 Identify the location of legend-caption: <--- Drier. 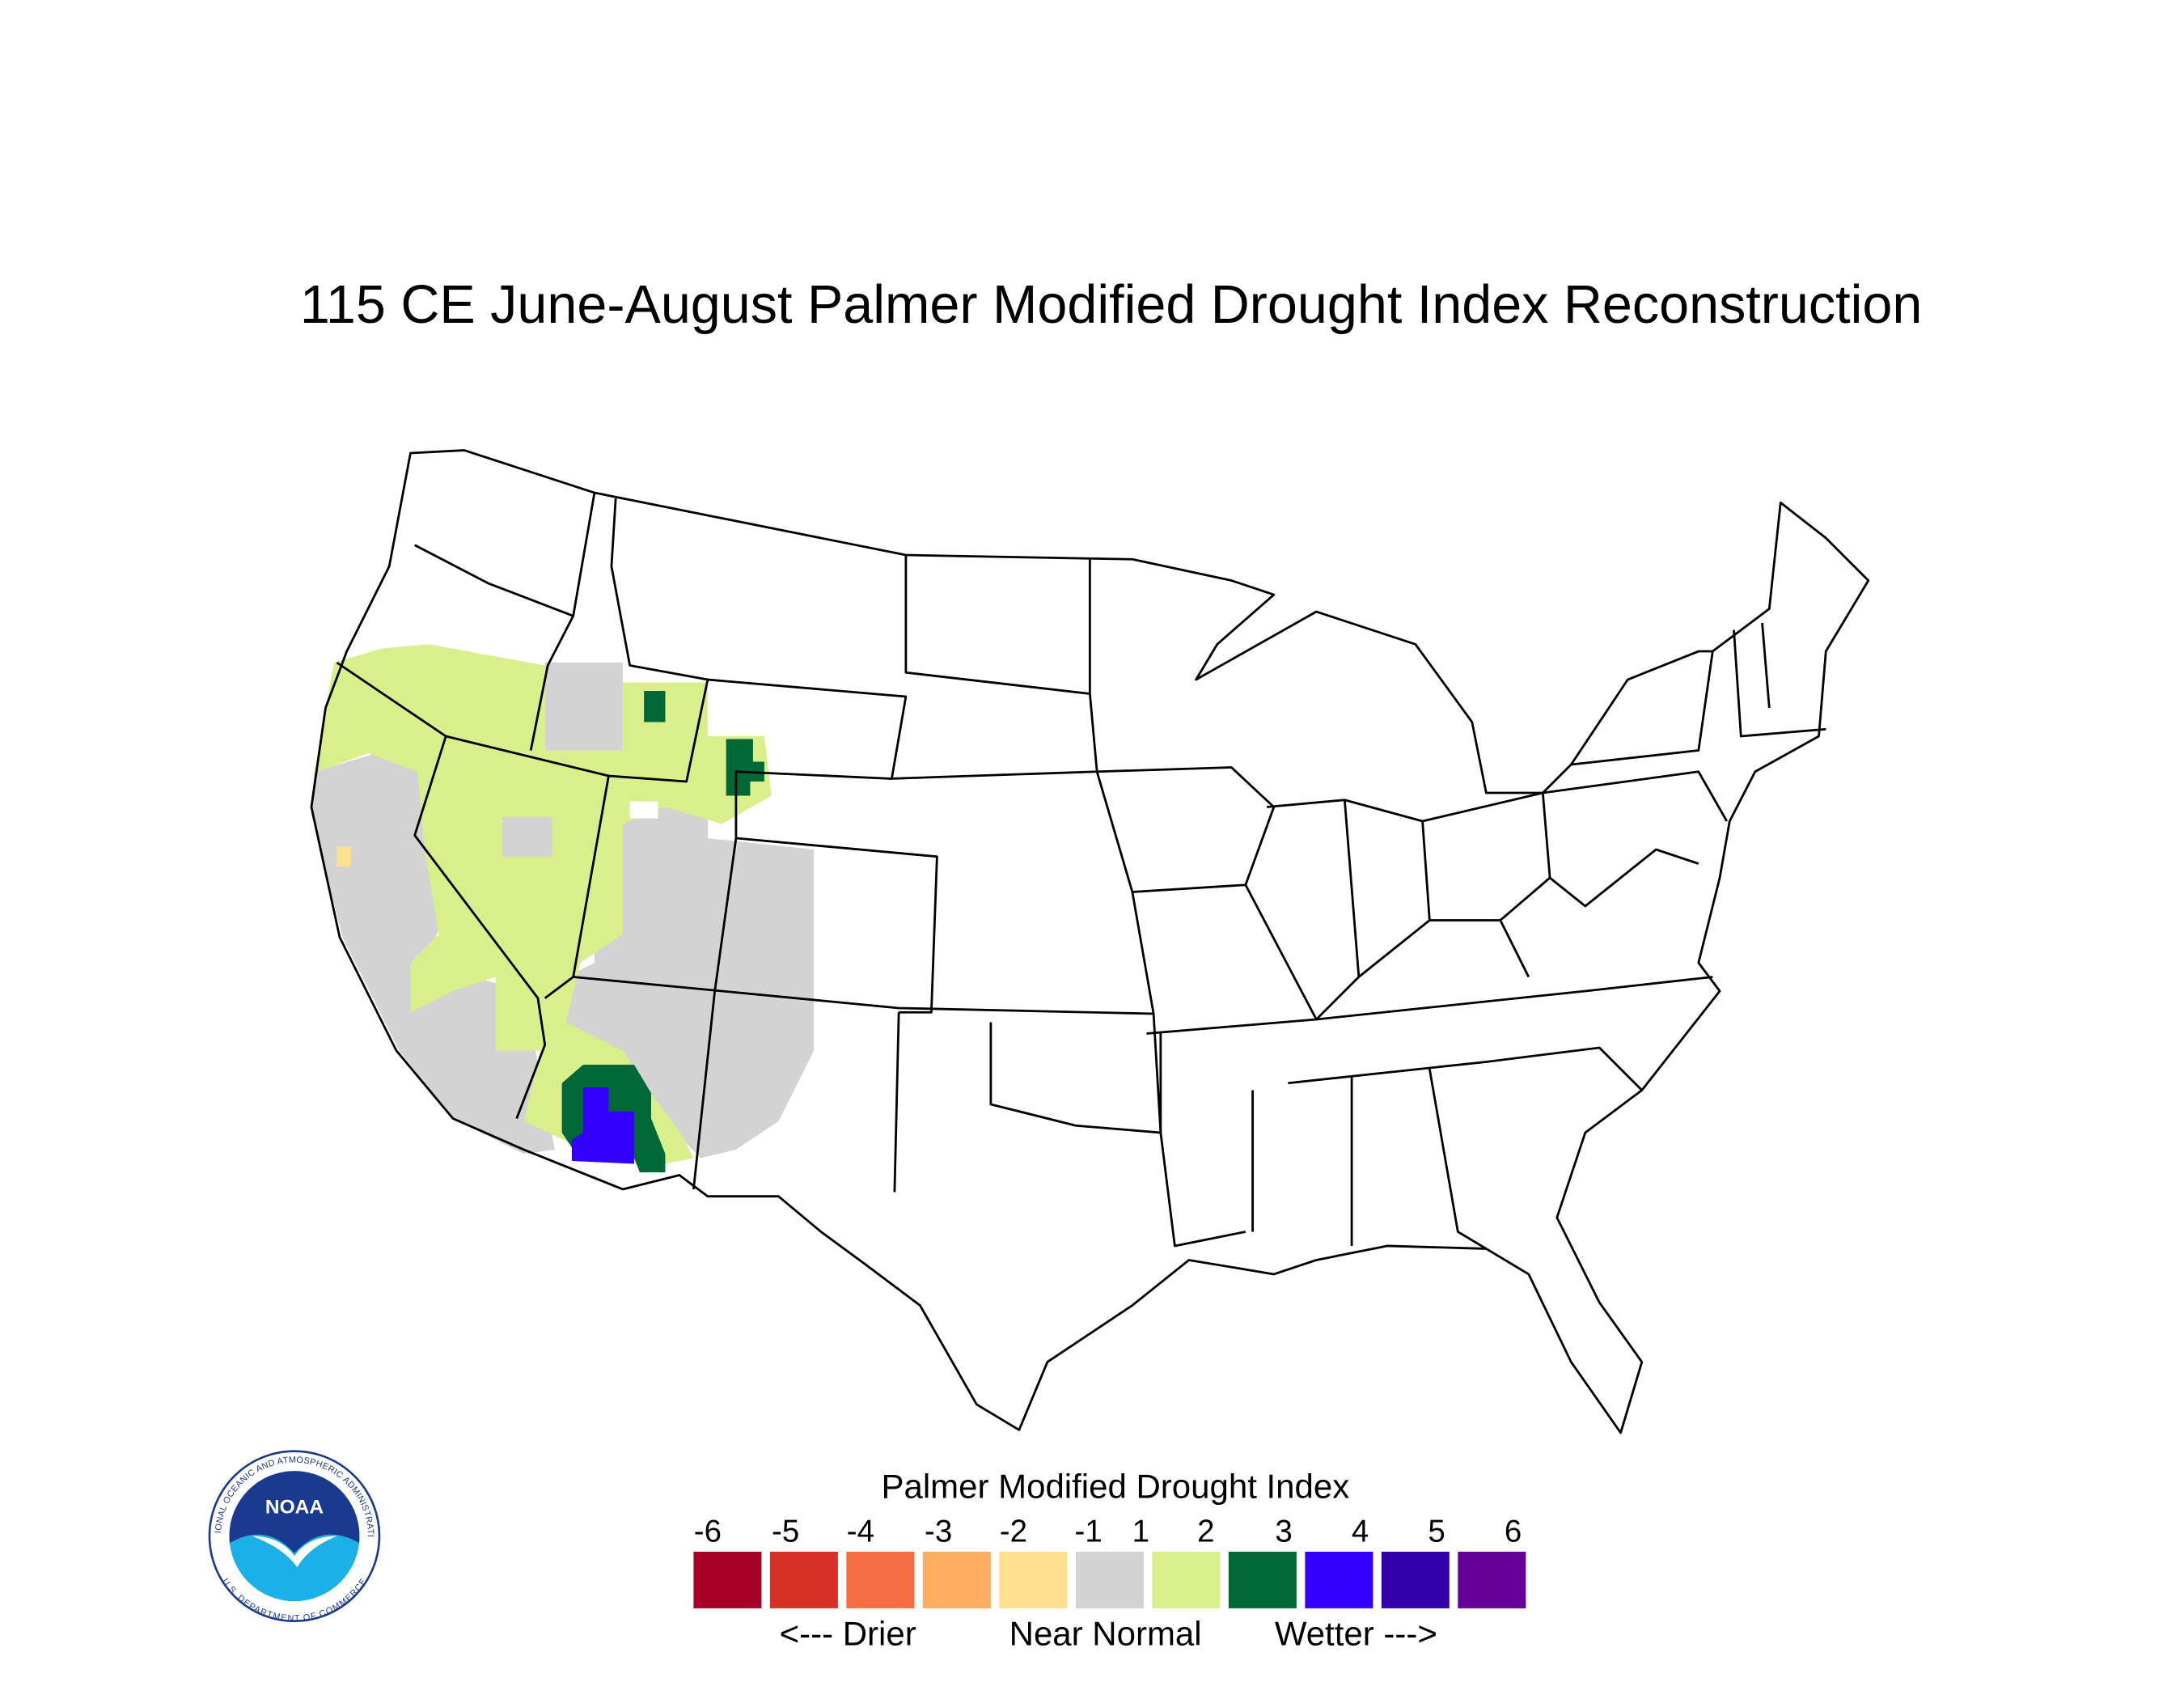
(848, 1633).